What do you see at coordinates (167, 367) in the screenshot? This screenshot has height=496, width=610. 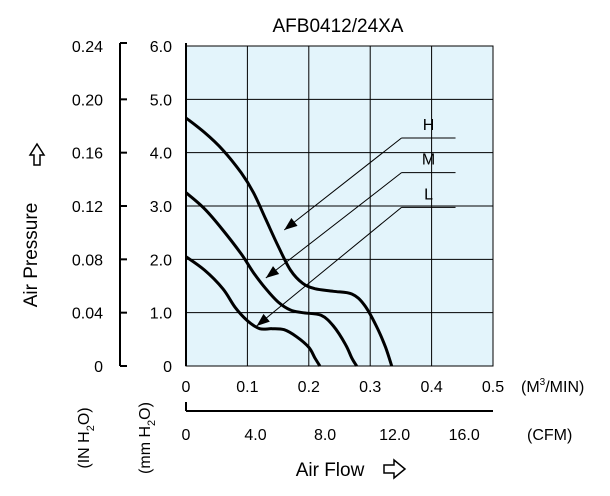 I see `y-primary-tick-label: 0` at bounding box center [167, 367].